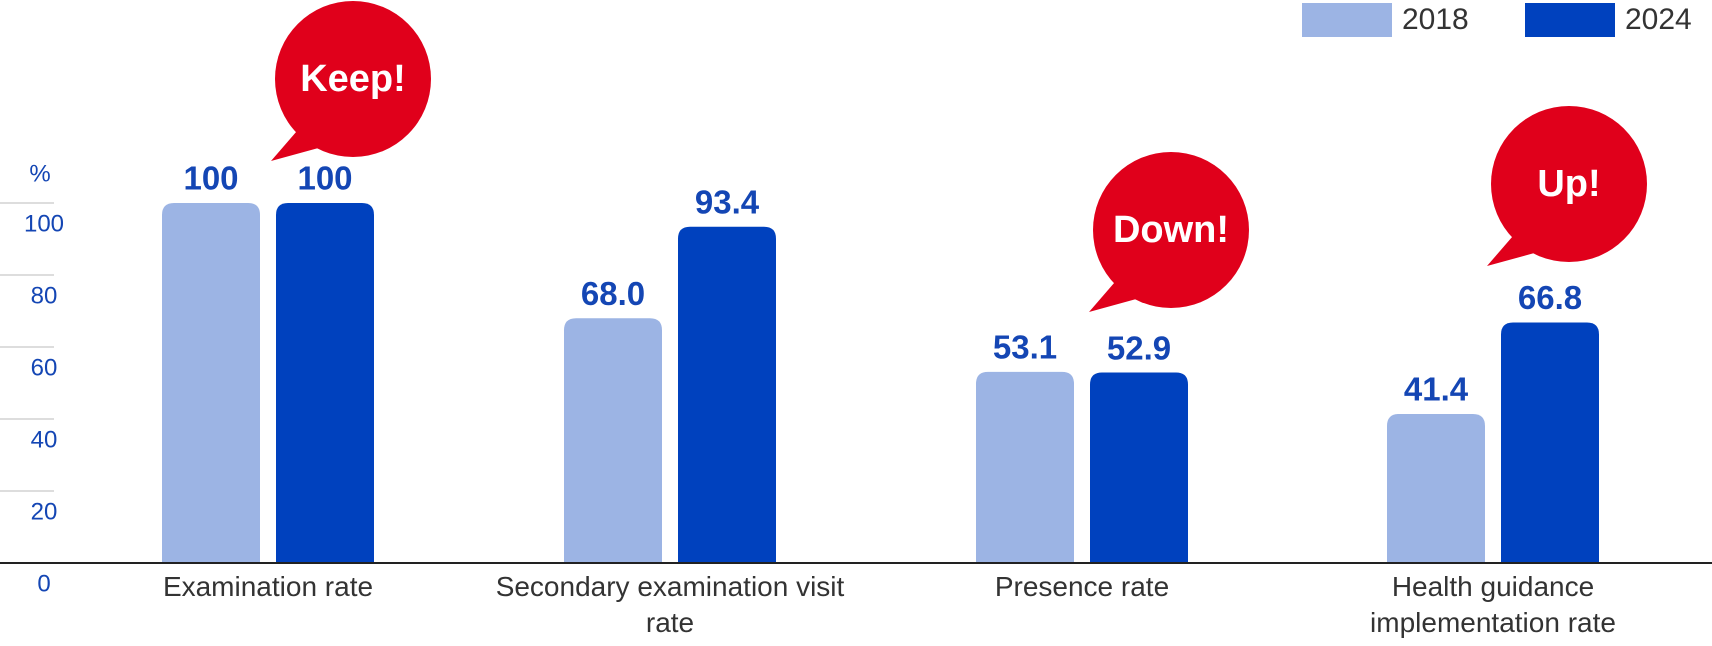  Describe the element at coordinates (1435, 19) in the screenshot. I see `legend-label: 2018` at that location.